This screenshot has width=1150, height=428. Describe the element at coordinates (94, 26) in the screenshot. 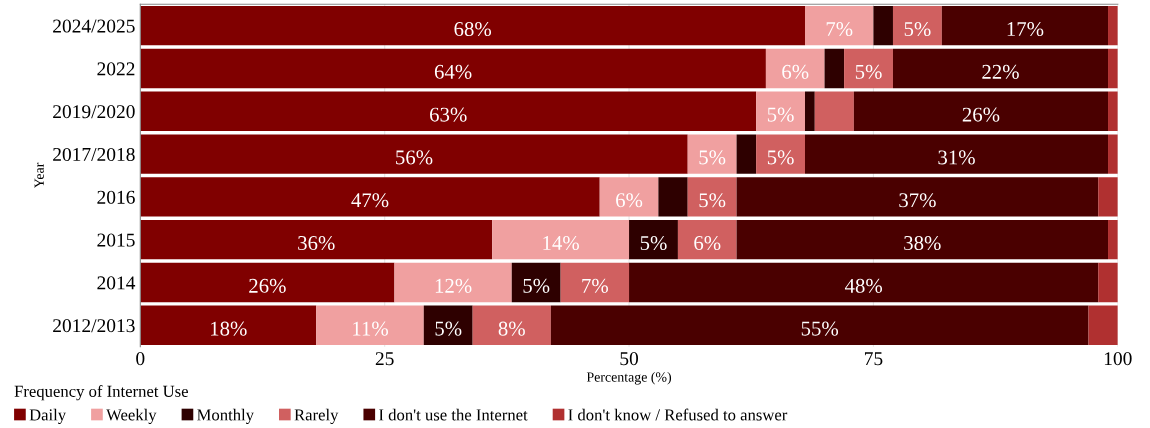

I see `y-tick-label: 2024/2025` at that location.